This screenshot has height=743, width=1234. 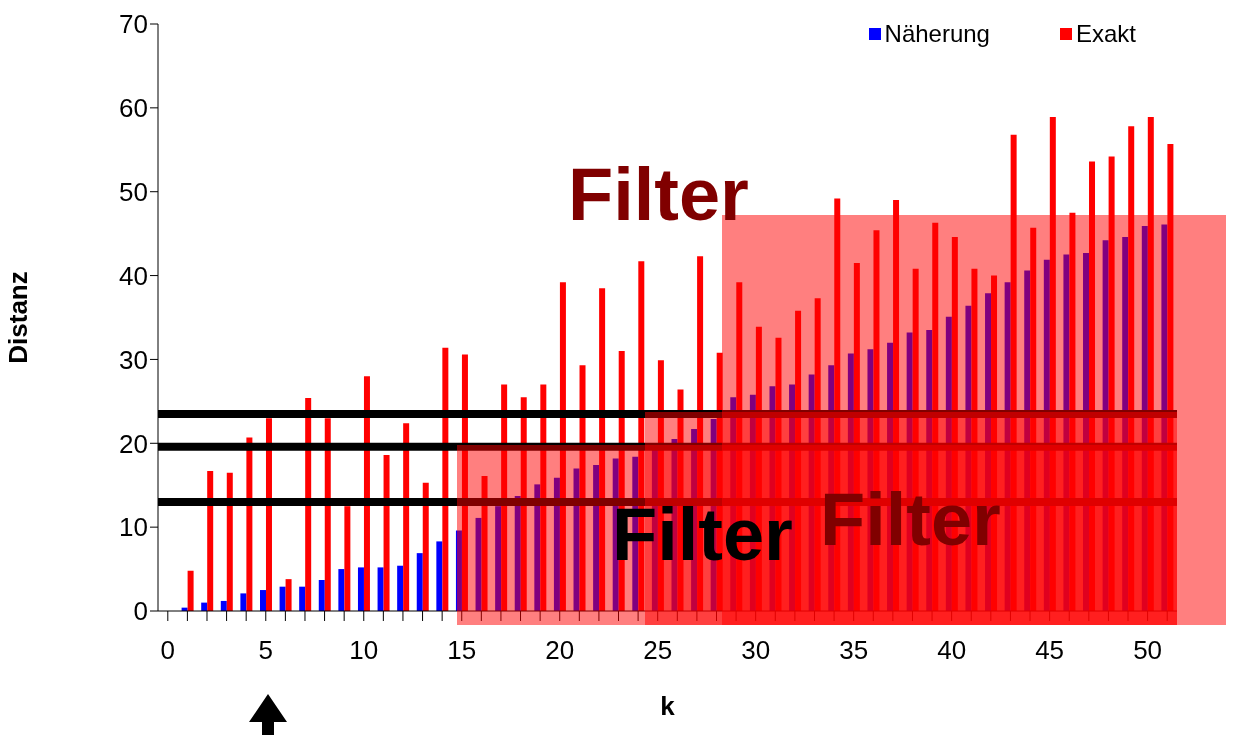 I want to click on y-tick-label: 30, so click(x=133, y=359).